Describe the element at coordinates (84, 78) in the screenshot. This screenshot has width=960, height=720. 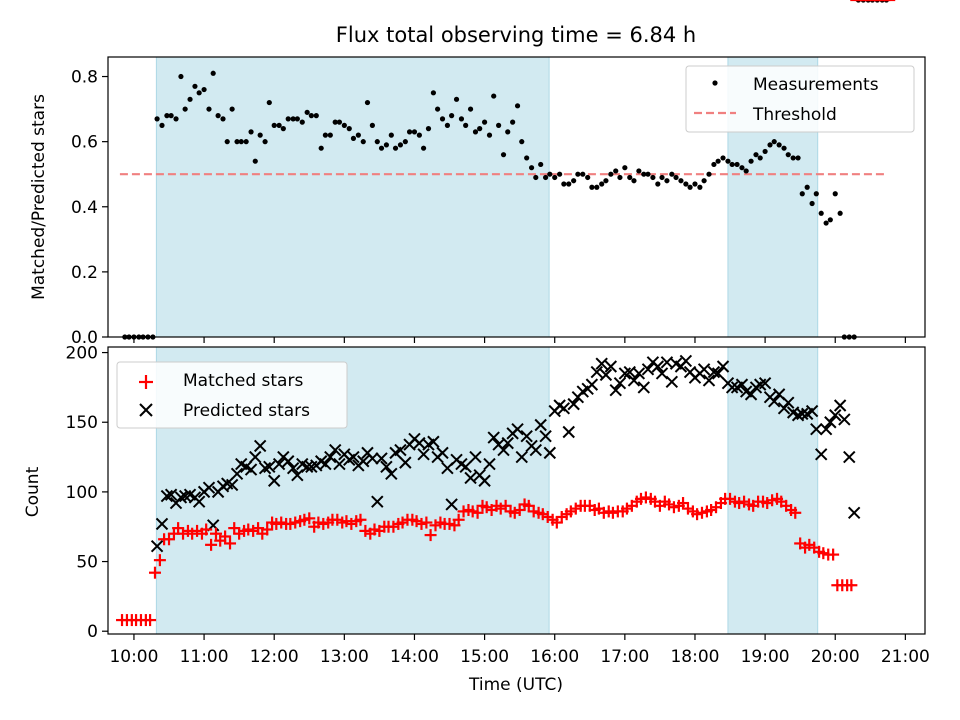
I see `y-tick-label: 0.8` at that location.